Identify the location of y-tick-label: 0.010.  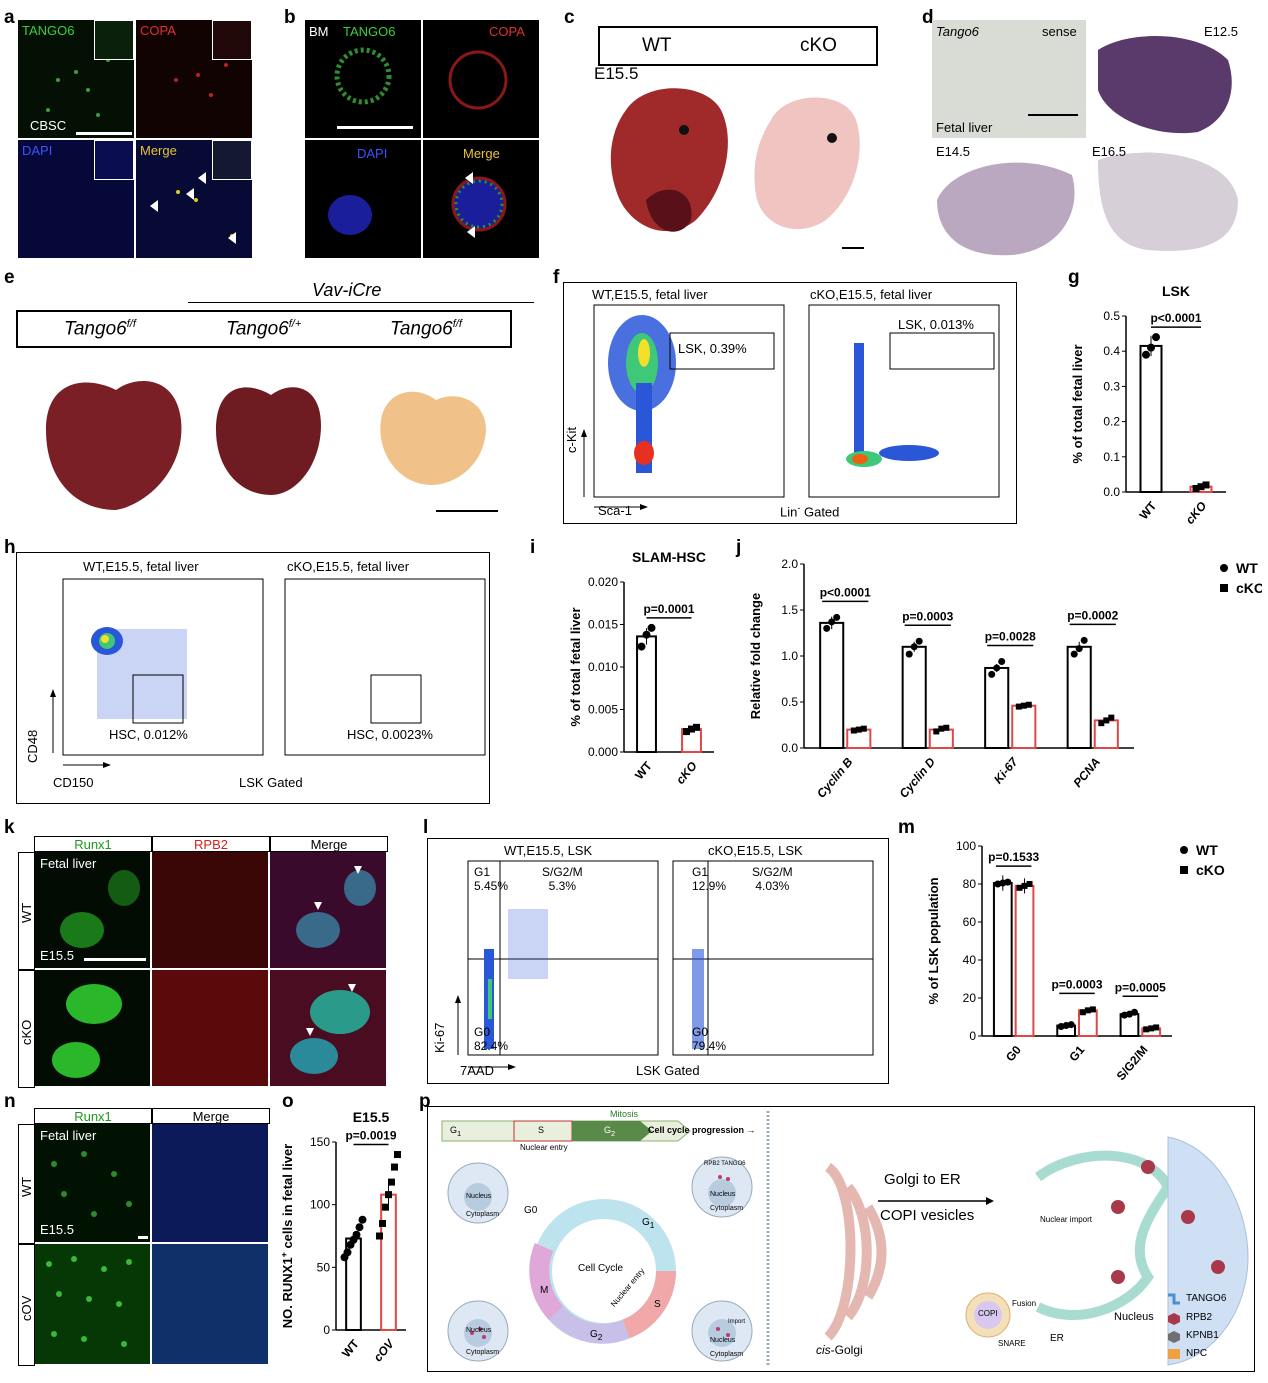
(603, 667).